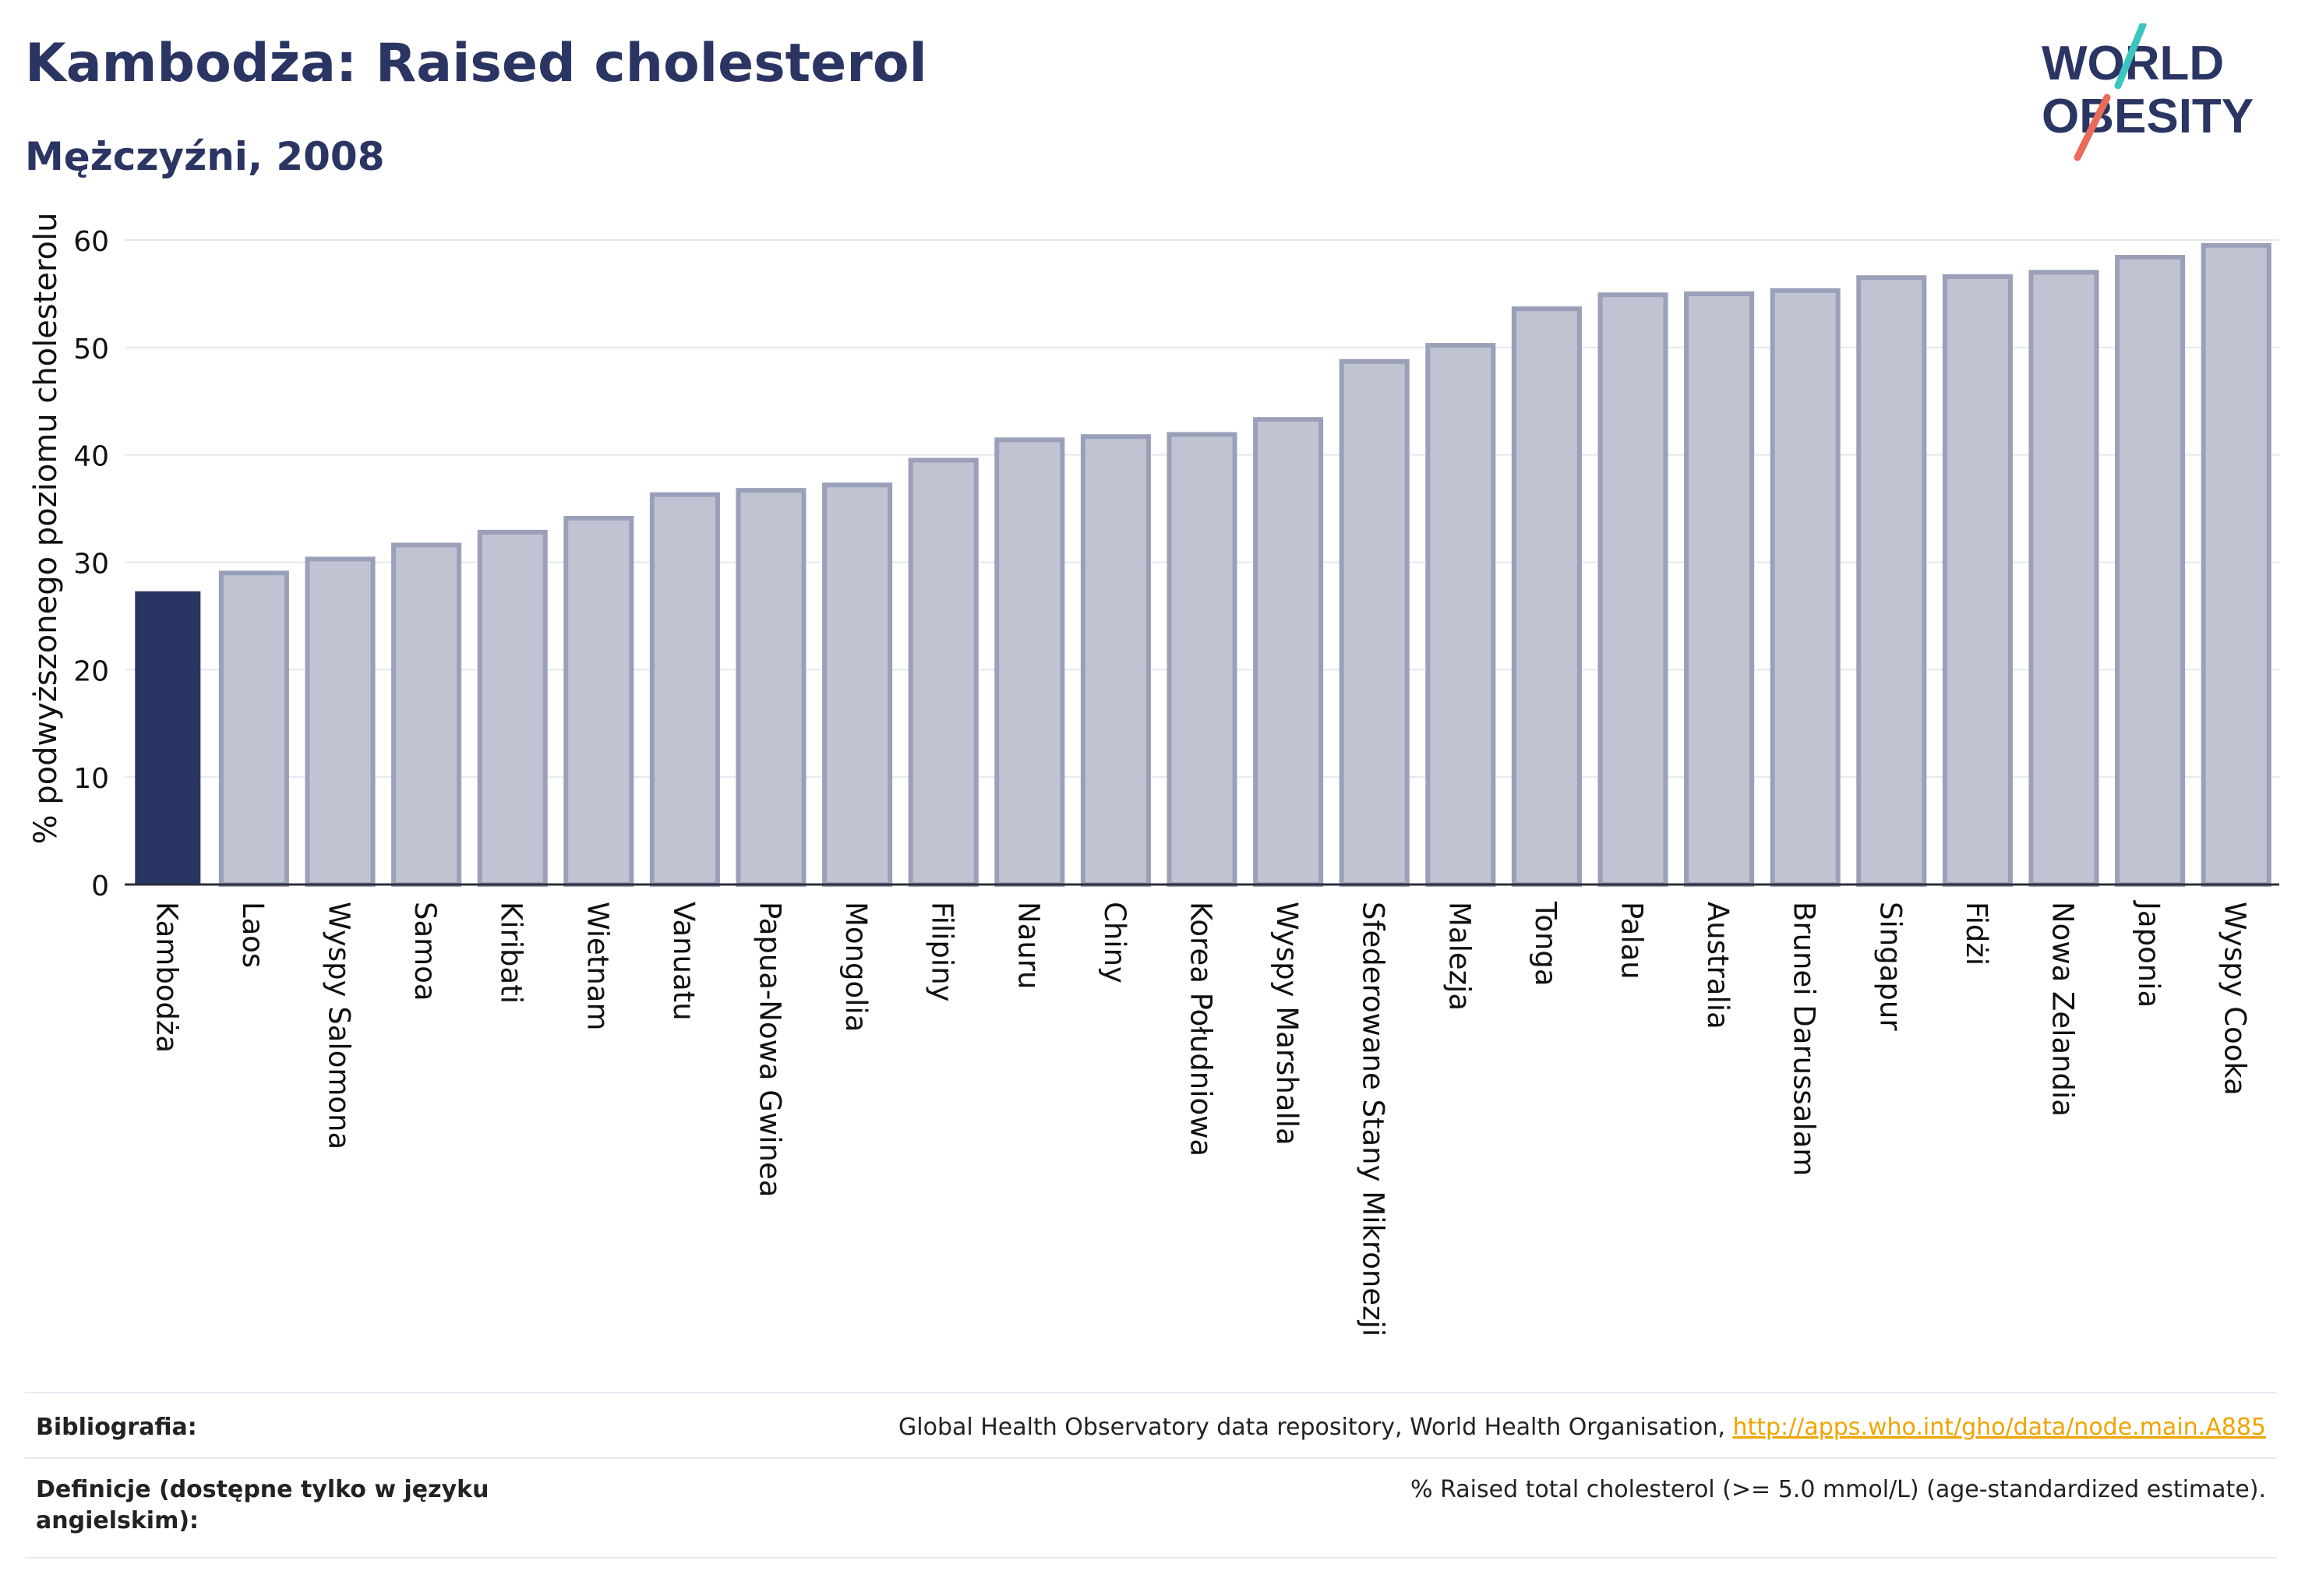  What do you see at coordinates (46, 529) in the screenshot?
I see `y-axis-label: % podwyższonego poziomu cholesterolu` at bounding box center [46, 529].